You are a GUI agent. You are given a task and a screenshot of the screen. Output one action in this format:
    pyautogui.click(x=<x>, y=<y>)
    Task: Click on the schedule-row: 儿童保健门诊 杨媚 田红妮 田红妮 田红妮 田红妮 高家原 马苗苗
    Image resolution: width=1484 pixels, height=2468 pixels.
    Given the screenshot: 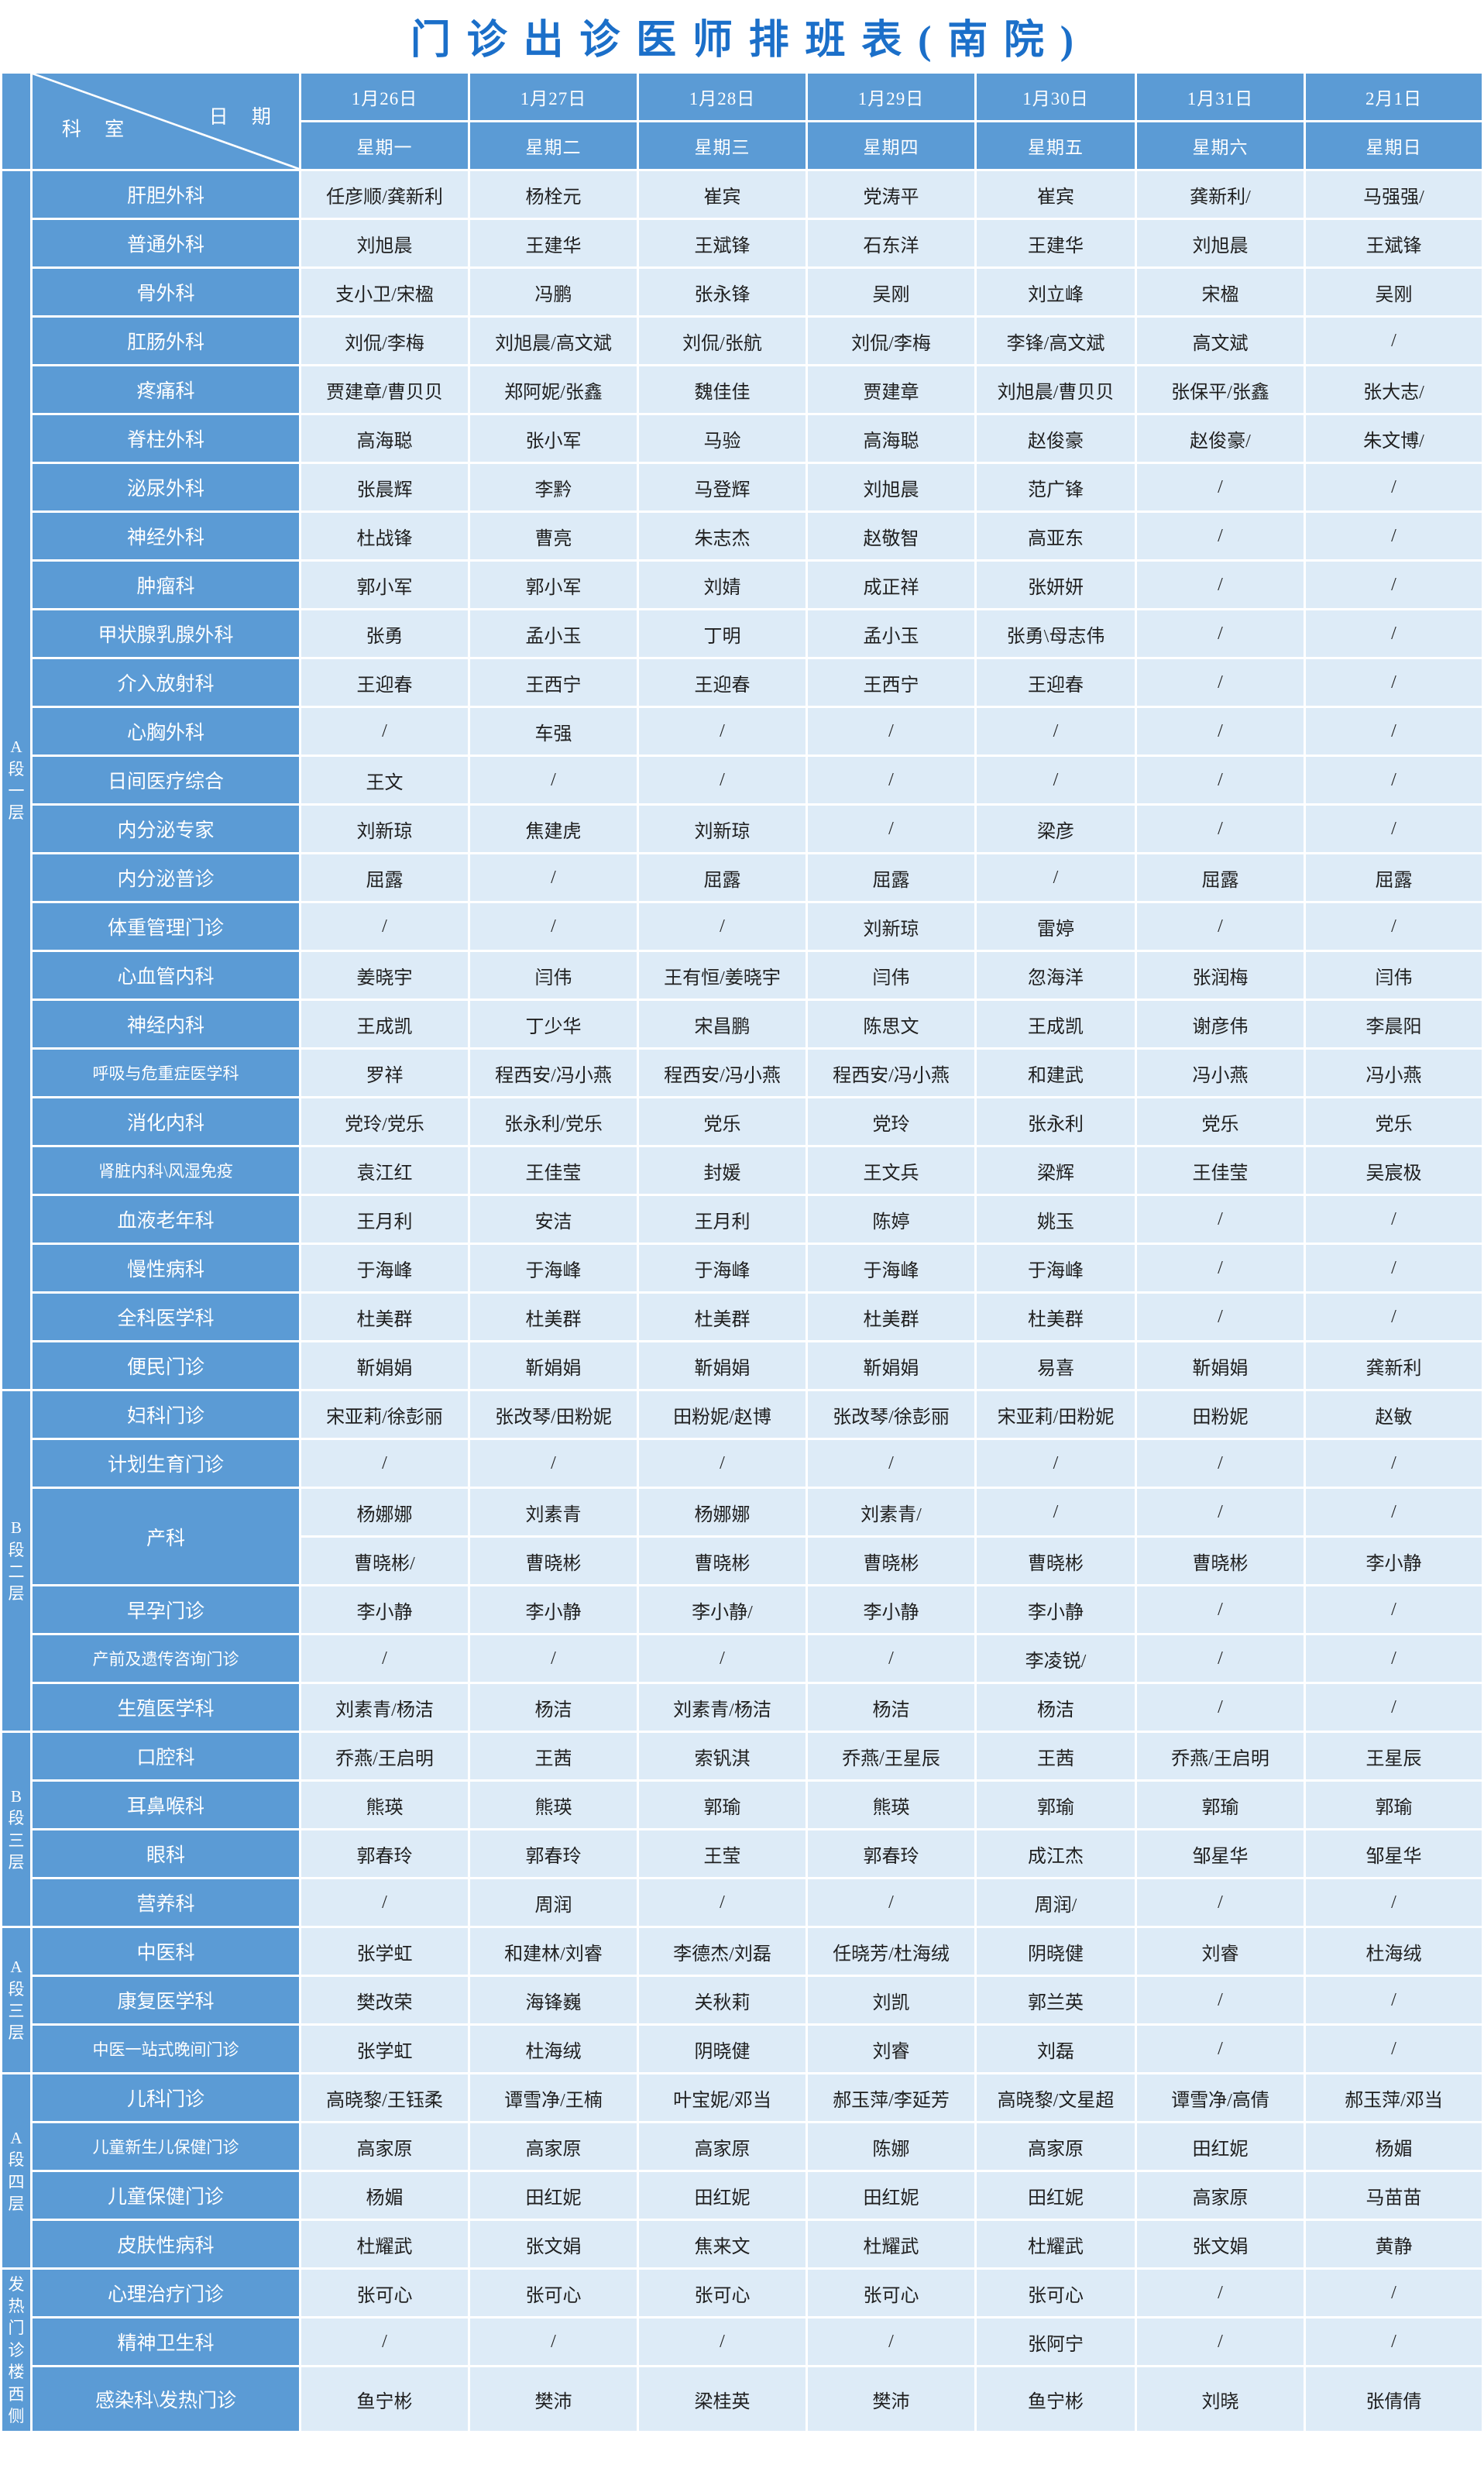 What is the action you would take?
    pyautogui.click(x=742, y=2195)
    